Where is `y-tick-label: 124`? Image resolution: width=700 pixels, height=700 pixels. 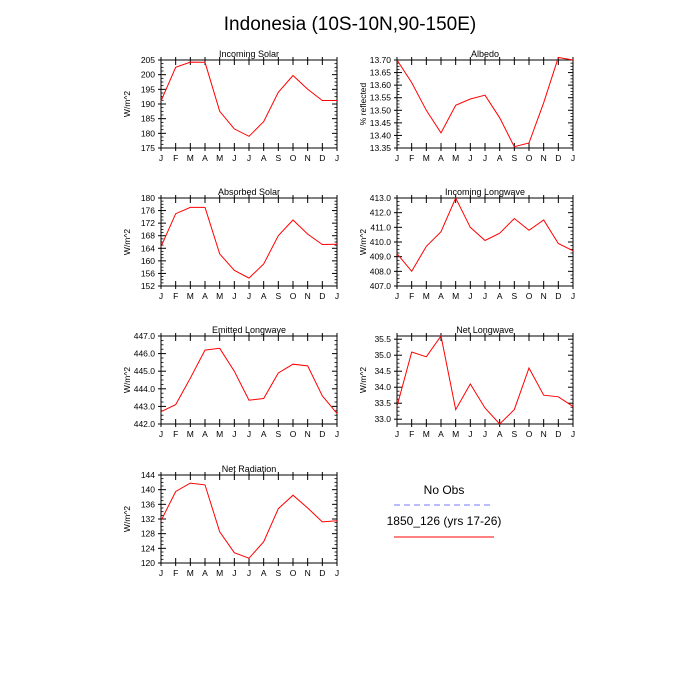 y-tick-label: 124 is located at coordinates (148, 548).